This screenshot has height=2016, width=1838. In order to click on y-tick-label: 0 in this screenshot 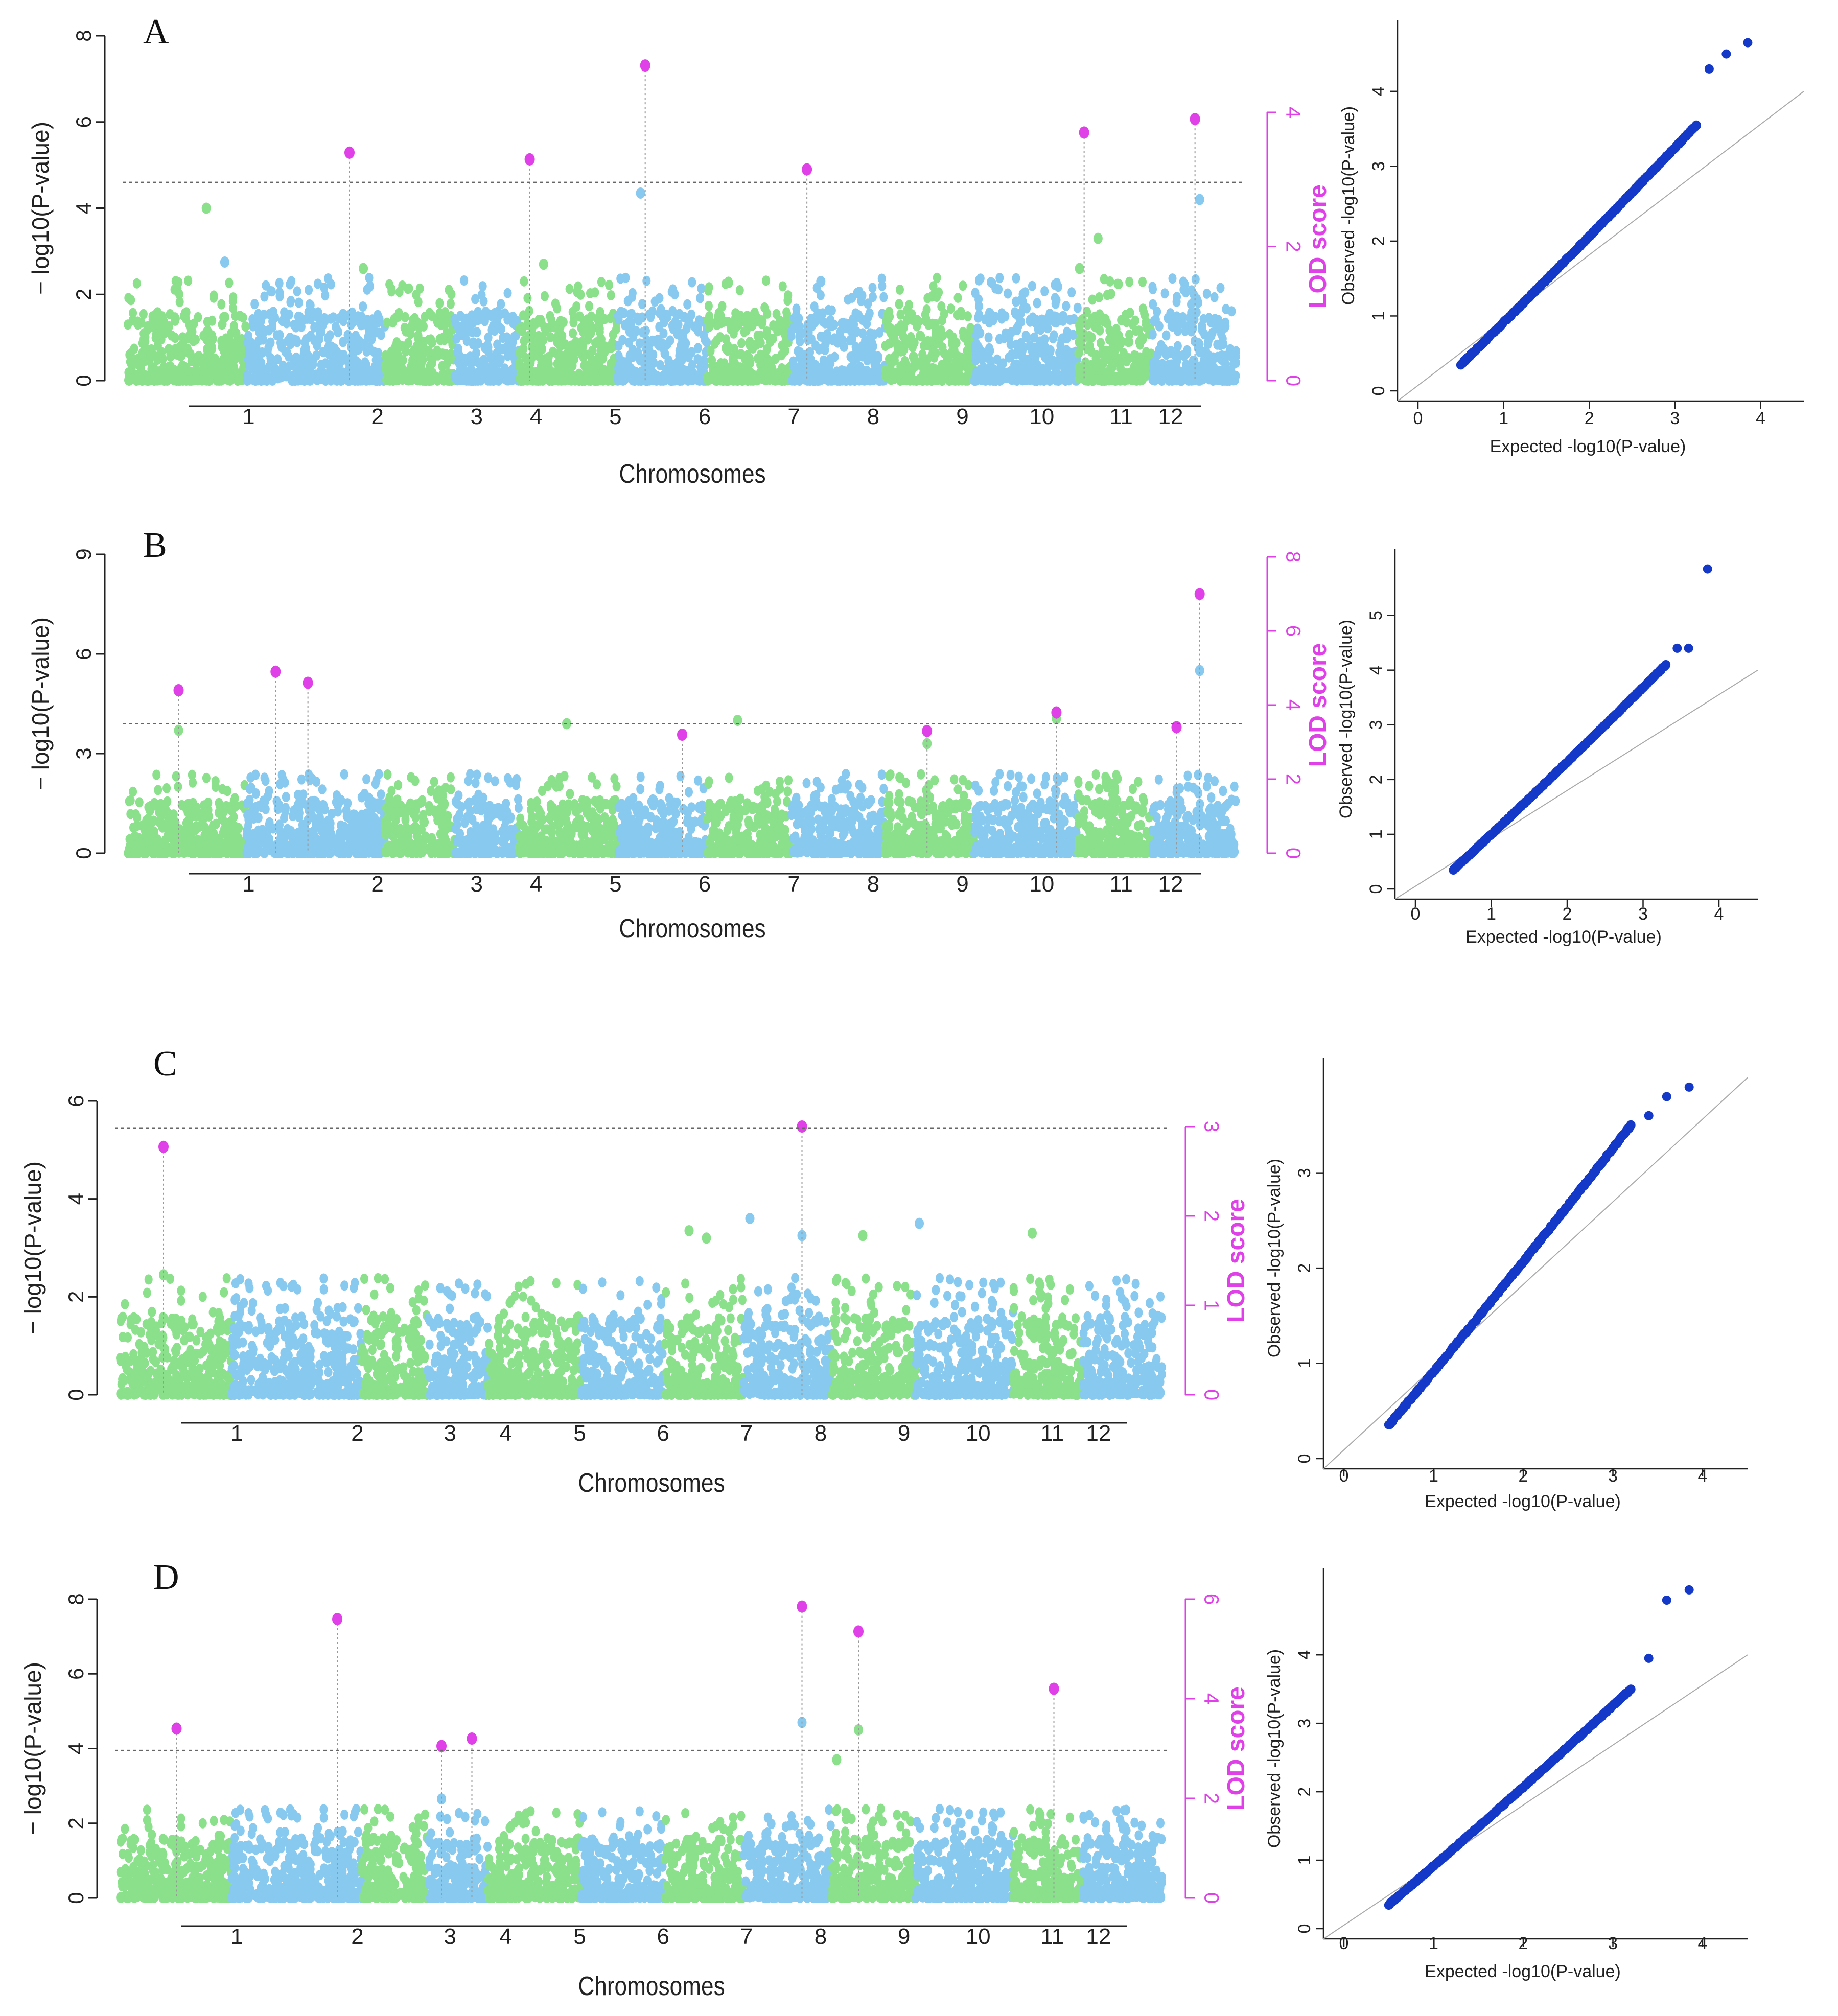, I will do `click(84, 380)`.